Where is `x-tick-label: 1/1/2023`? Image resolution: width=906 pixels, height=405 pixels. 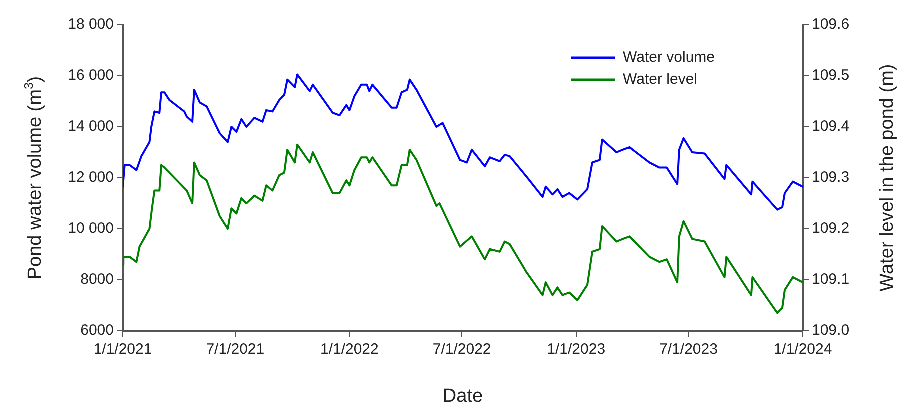 x-tick-label: 1/1/2023 is located at coordinates (576, 349).